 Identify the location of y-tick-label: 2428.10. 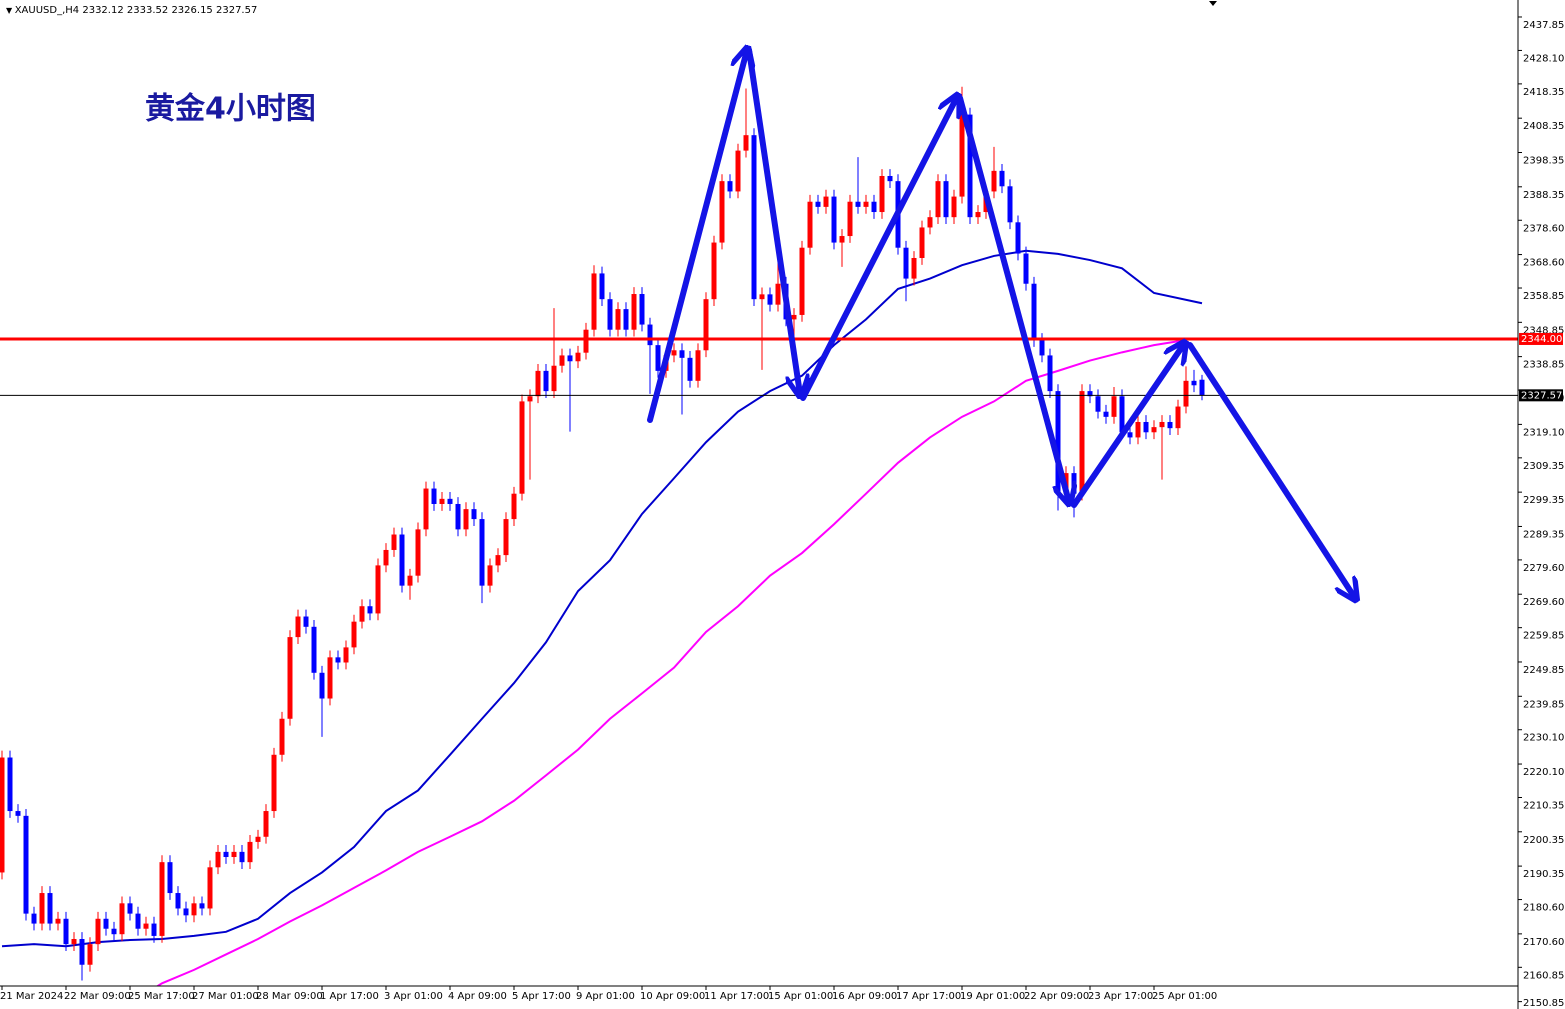
(1543, 58).